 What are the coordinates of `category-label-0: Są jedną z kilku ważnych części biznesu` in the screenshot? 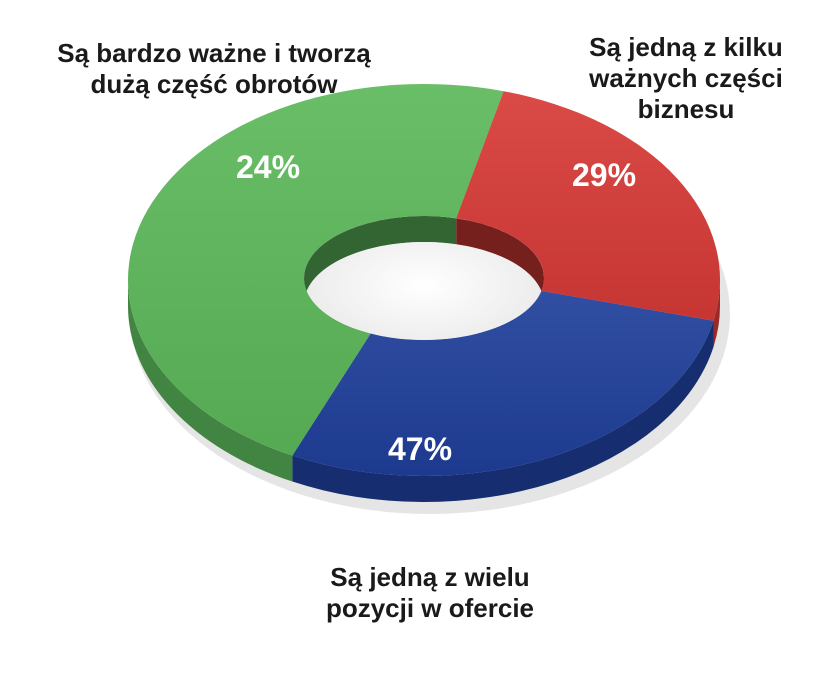 It's located at (685, 78).